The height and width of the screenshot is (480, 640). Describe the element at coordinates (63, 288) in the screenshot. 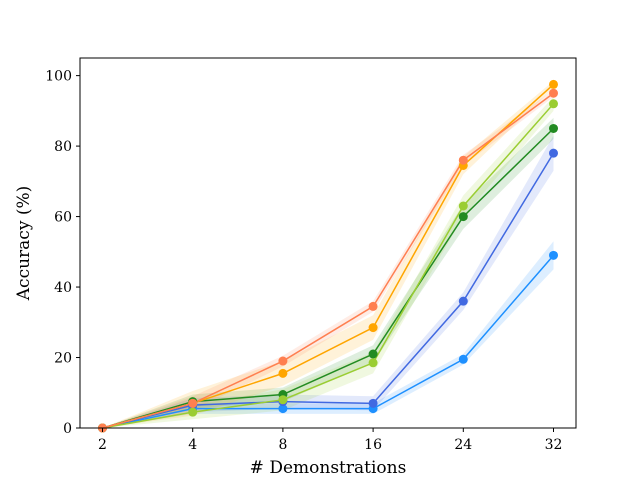

I see `y-tick-label: 40` at that location.